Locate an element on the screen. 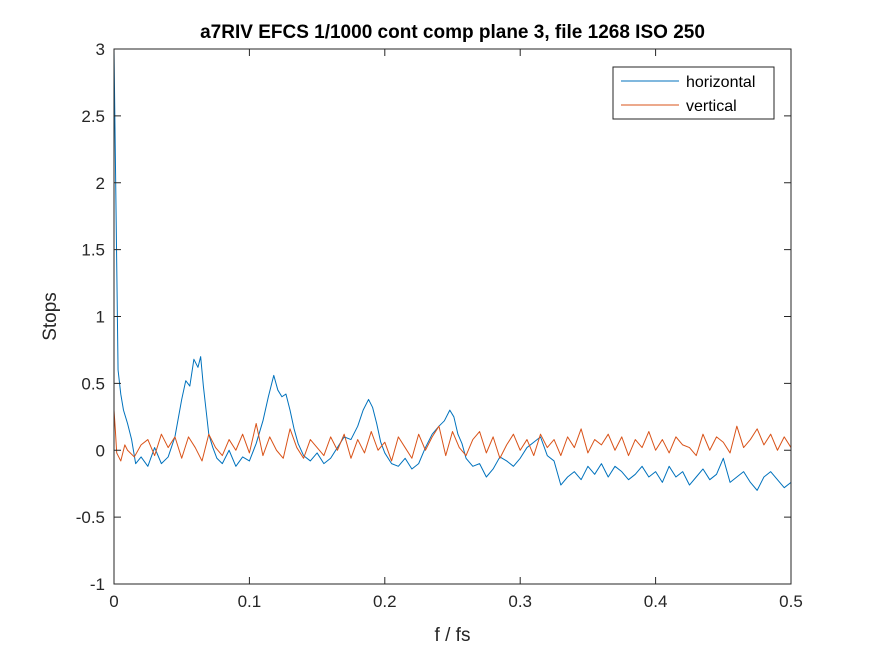 This screenshot has width=875, height=656. legend-label-vertical: vertical is located at coordinates (711, 106).